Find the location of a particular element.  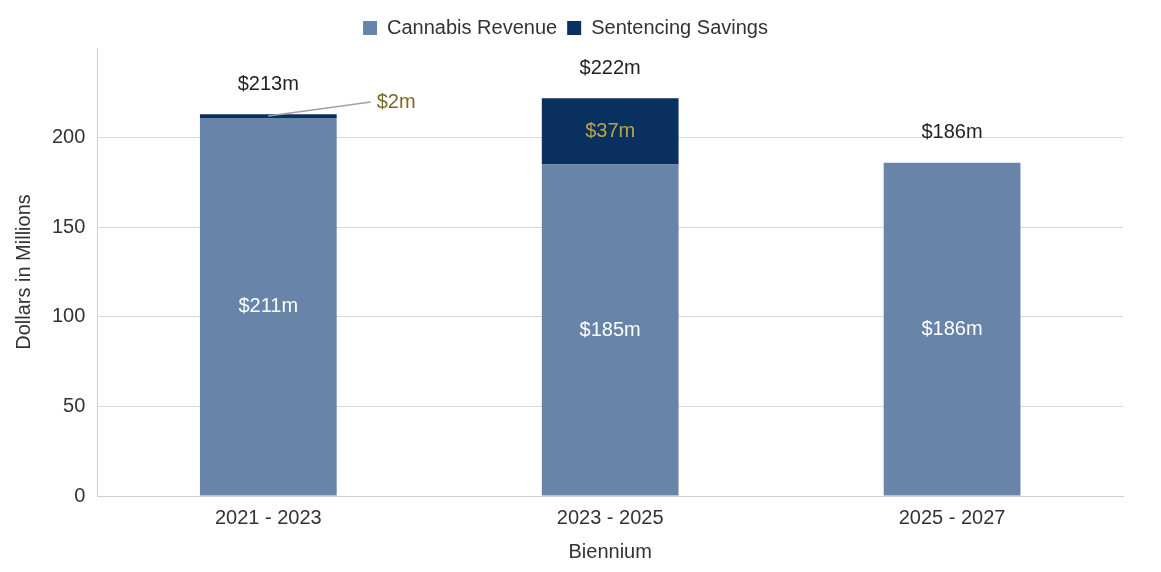

data-label: $37m is located at coordinates (610, 129).